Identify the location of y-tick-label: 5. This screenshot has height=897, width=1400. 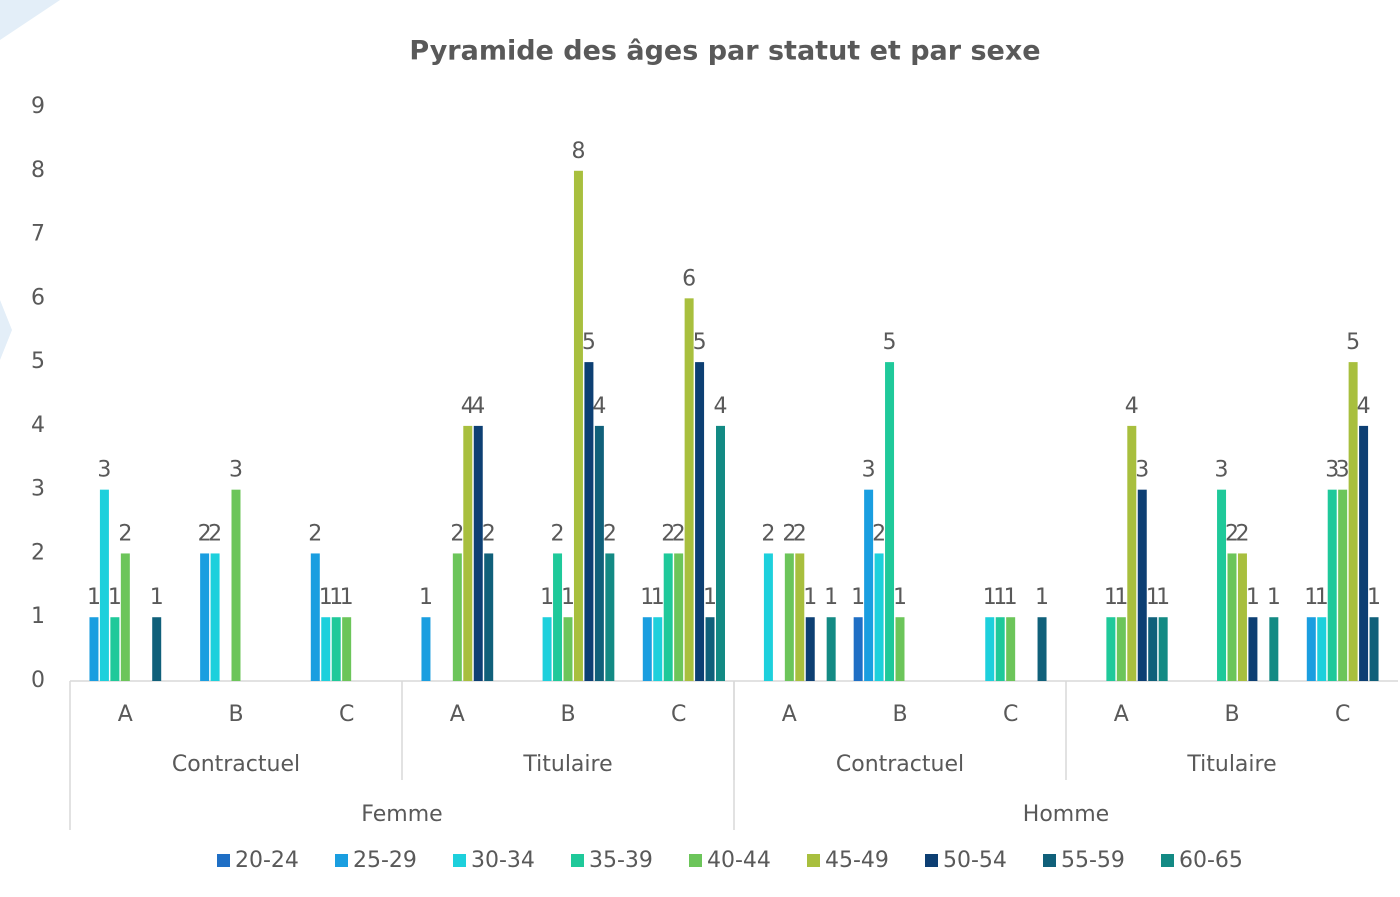
(38, 361).